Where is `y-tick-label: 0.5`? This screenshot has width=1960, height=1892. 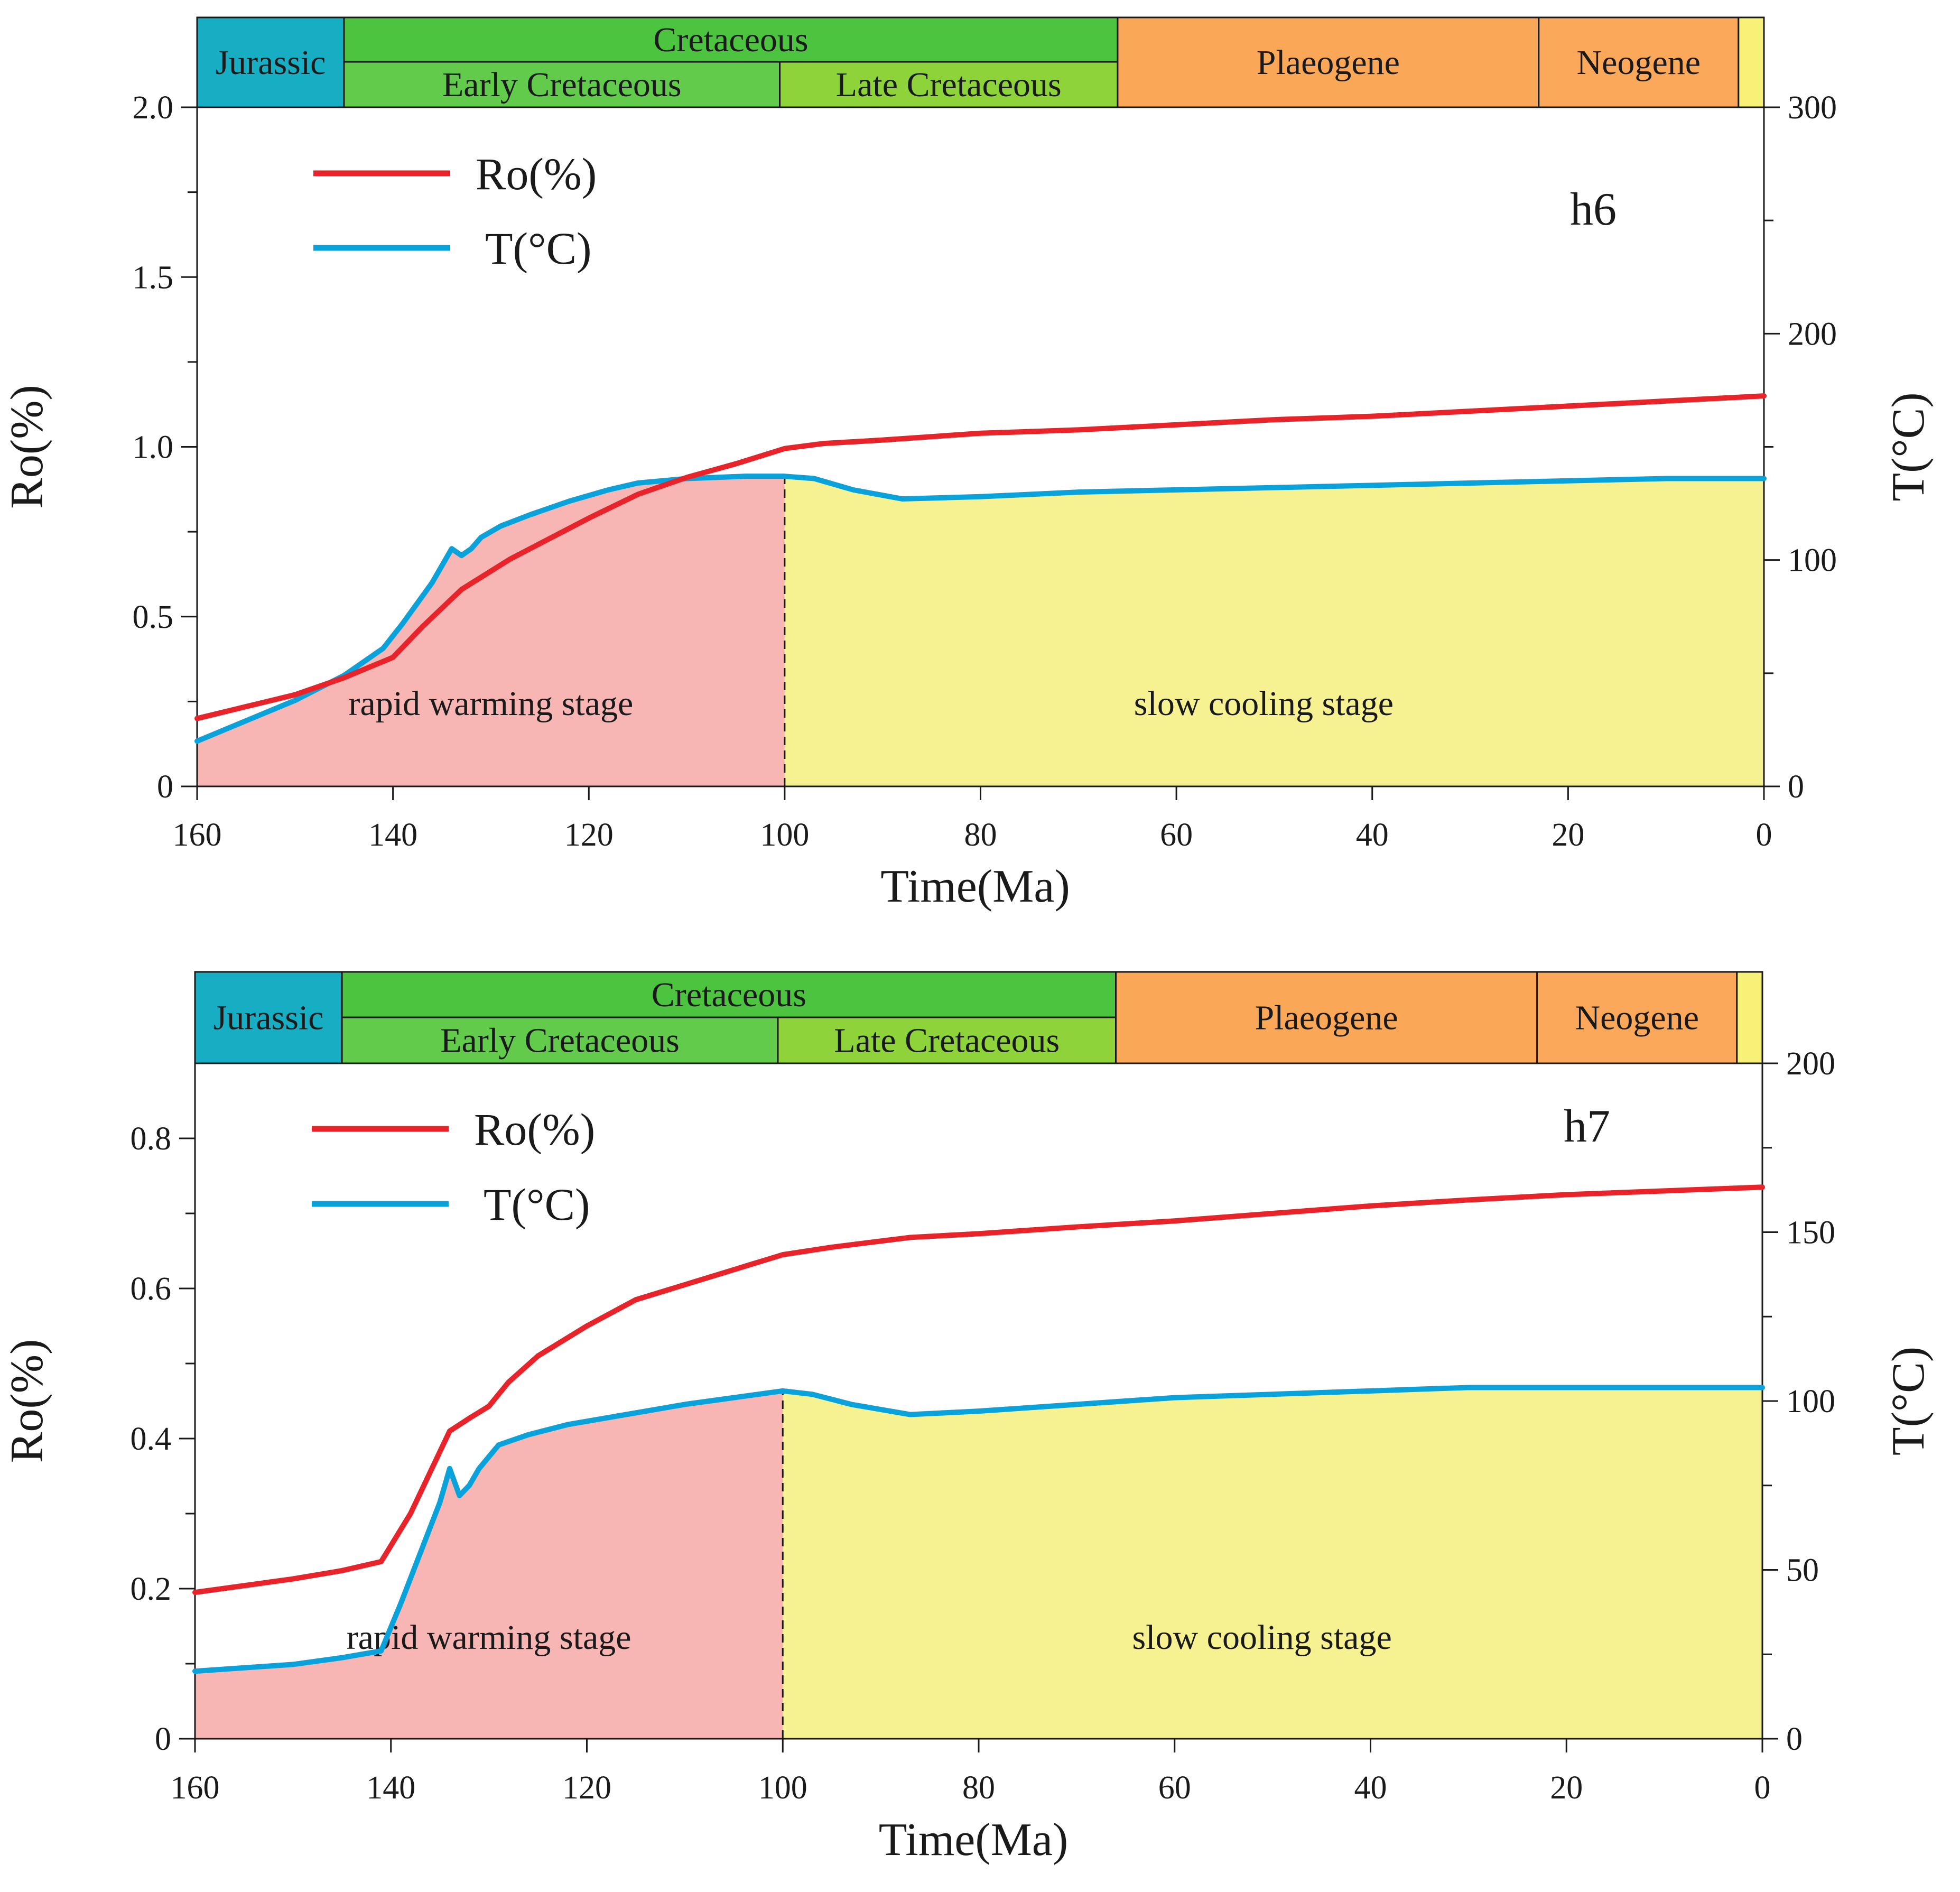 y-tick-label: 0.5 is located at coordinates (153, 617).